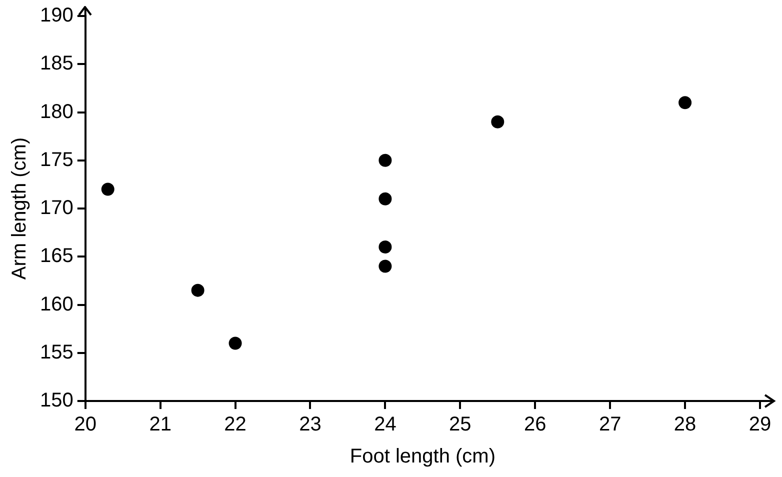  I want to click on y-tick-label: 170, so click(57, 208).